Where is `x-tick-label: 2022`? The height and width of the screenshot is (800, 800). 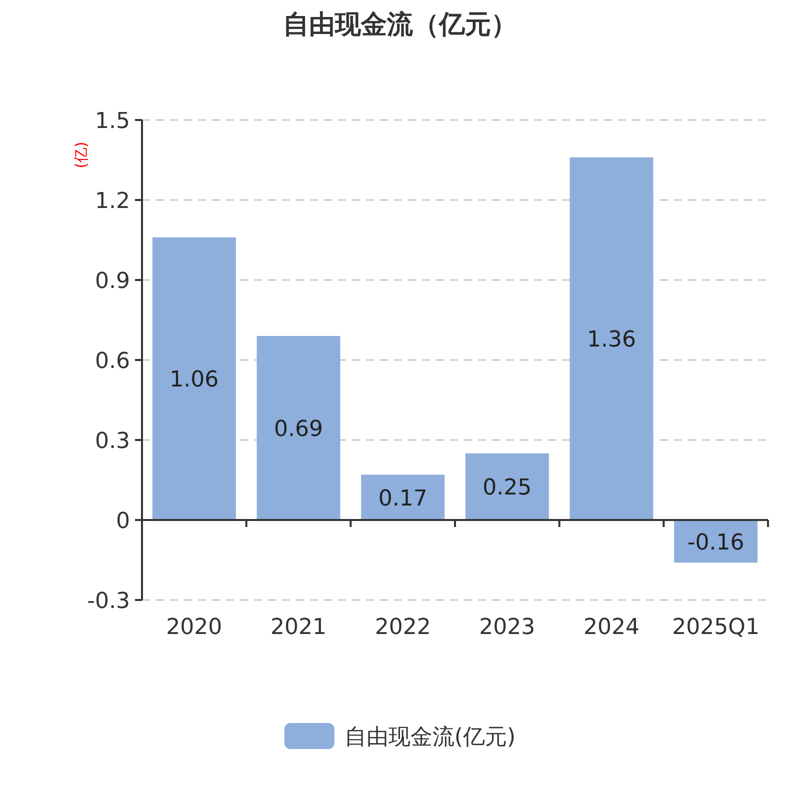 x-tick-label: 2022 is located at coordinates (402, 627).